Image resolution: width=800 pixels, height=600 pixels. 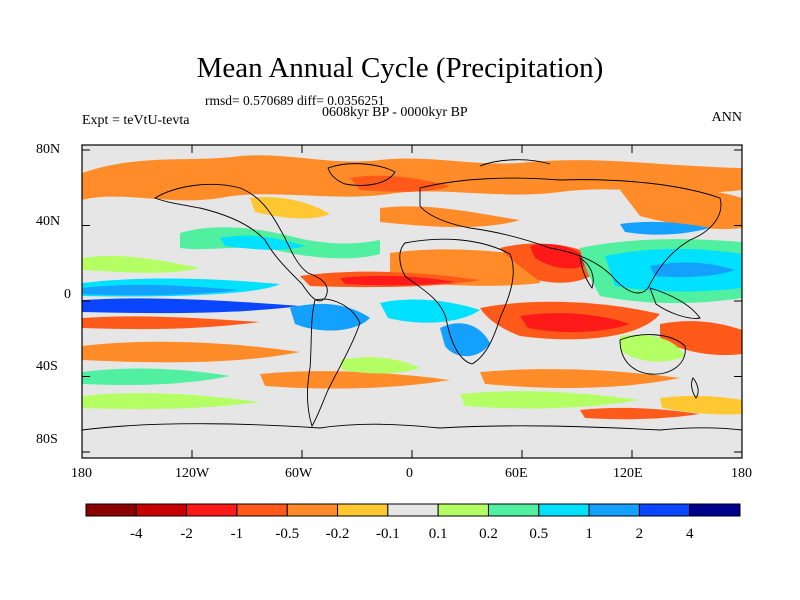 I want to click on colorbar-label: 2, so click(x=640, y=534).